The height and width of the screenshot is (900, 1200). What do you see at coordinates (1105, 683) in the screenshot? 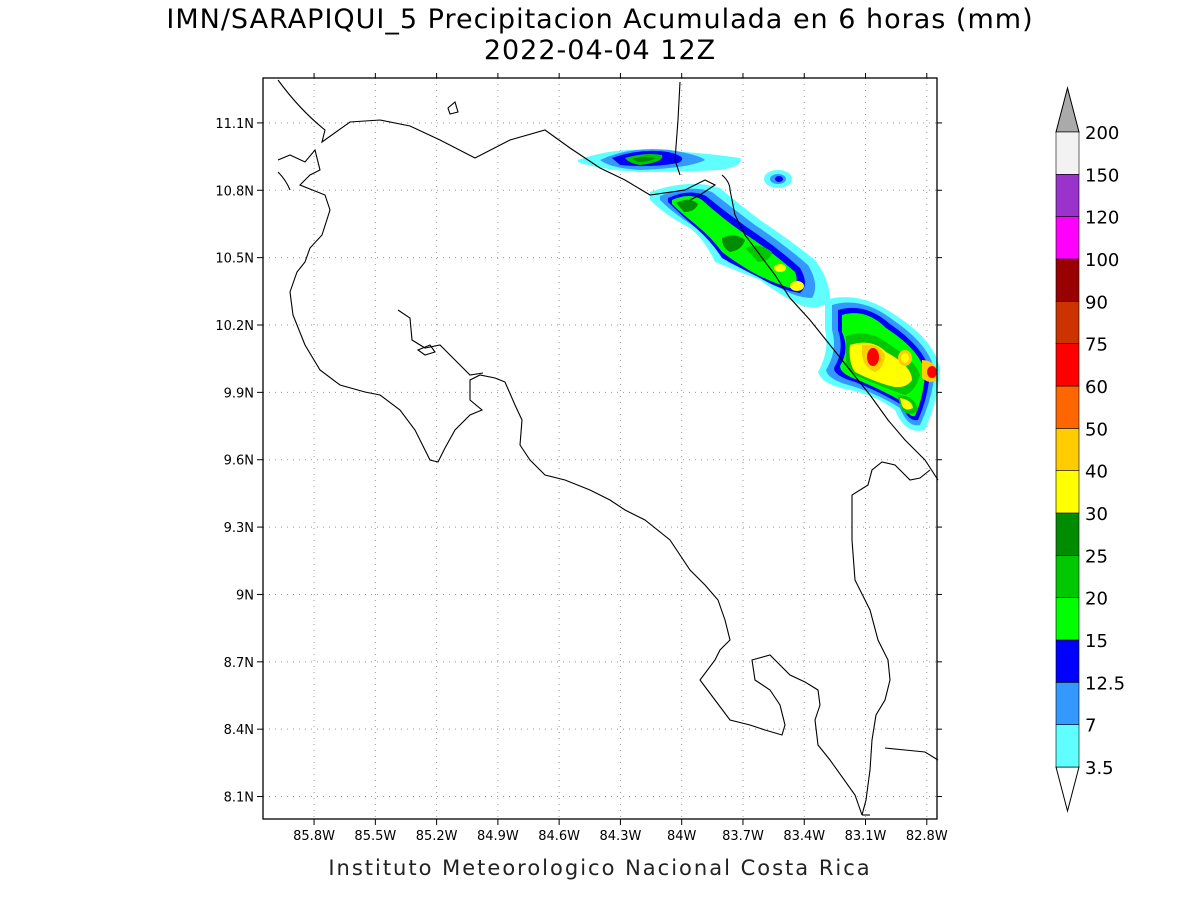
I see `colorbar-level-label: 12.5` at bounding box center [1105, 683].